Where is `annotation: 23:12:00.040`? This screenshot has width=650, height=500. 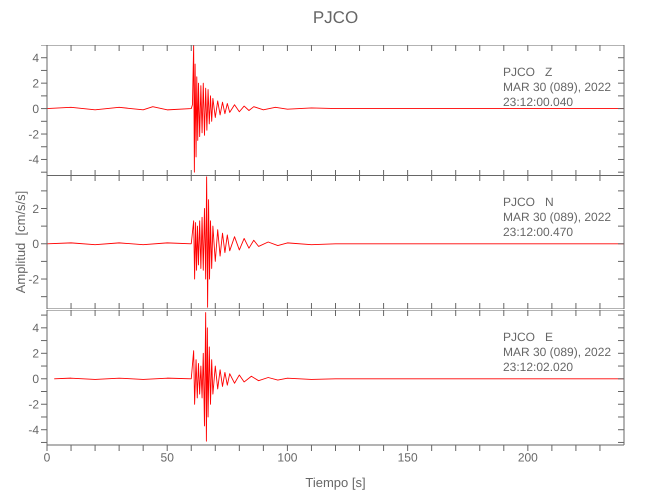
annotation: 23:12:00.040 is located at coordinates (538, 102).